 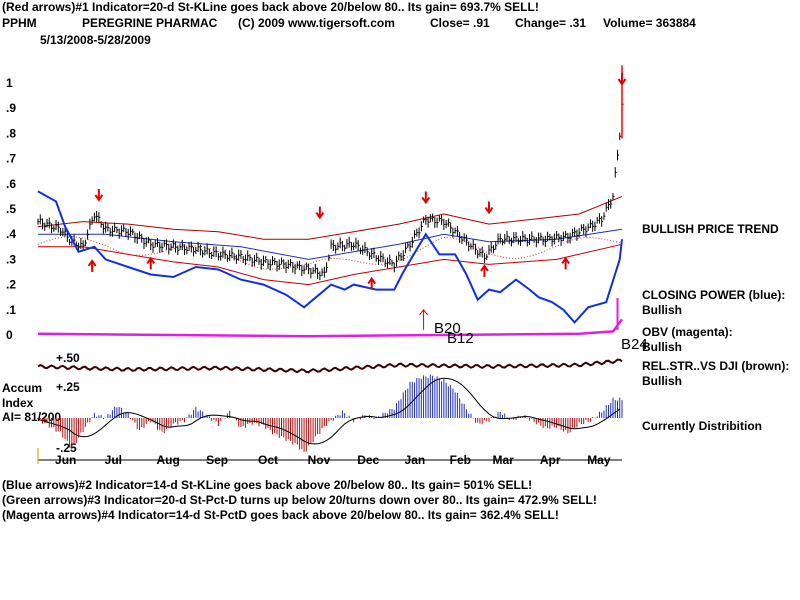 I want to click on short-average-dotted-line, so click(x=328, y=253).